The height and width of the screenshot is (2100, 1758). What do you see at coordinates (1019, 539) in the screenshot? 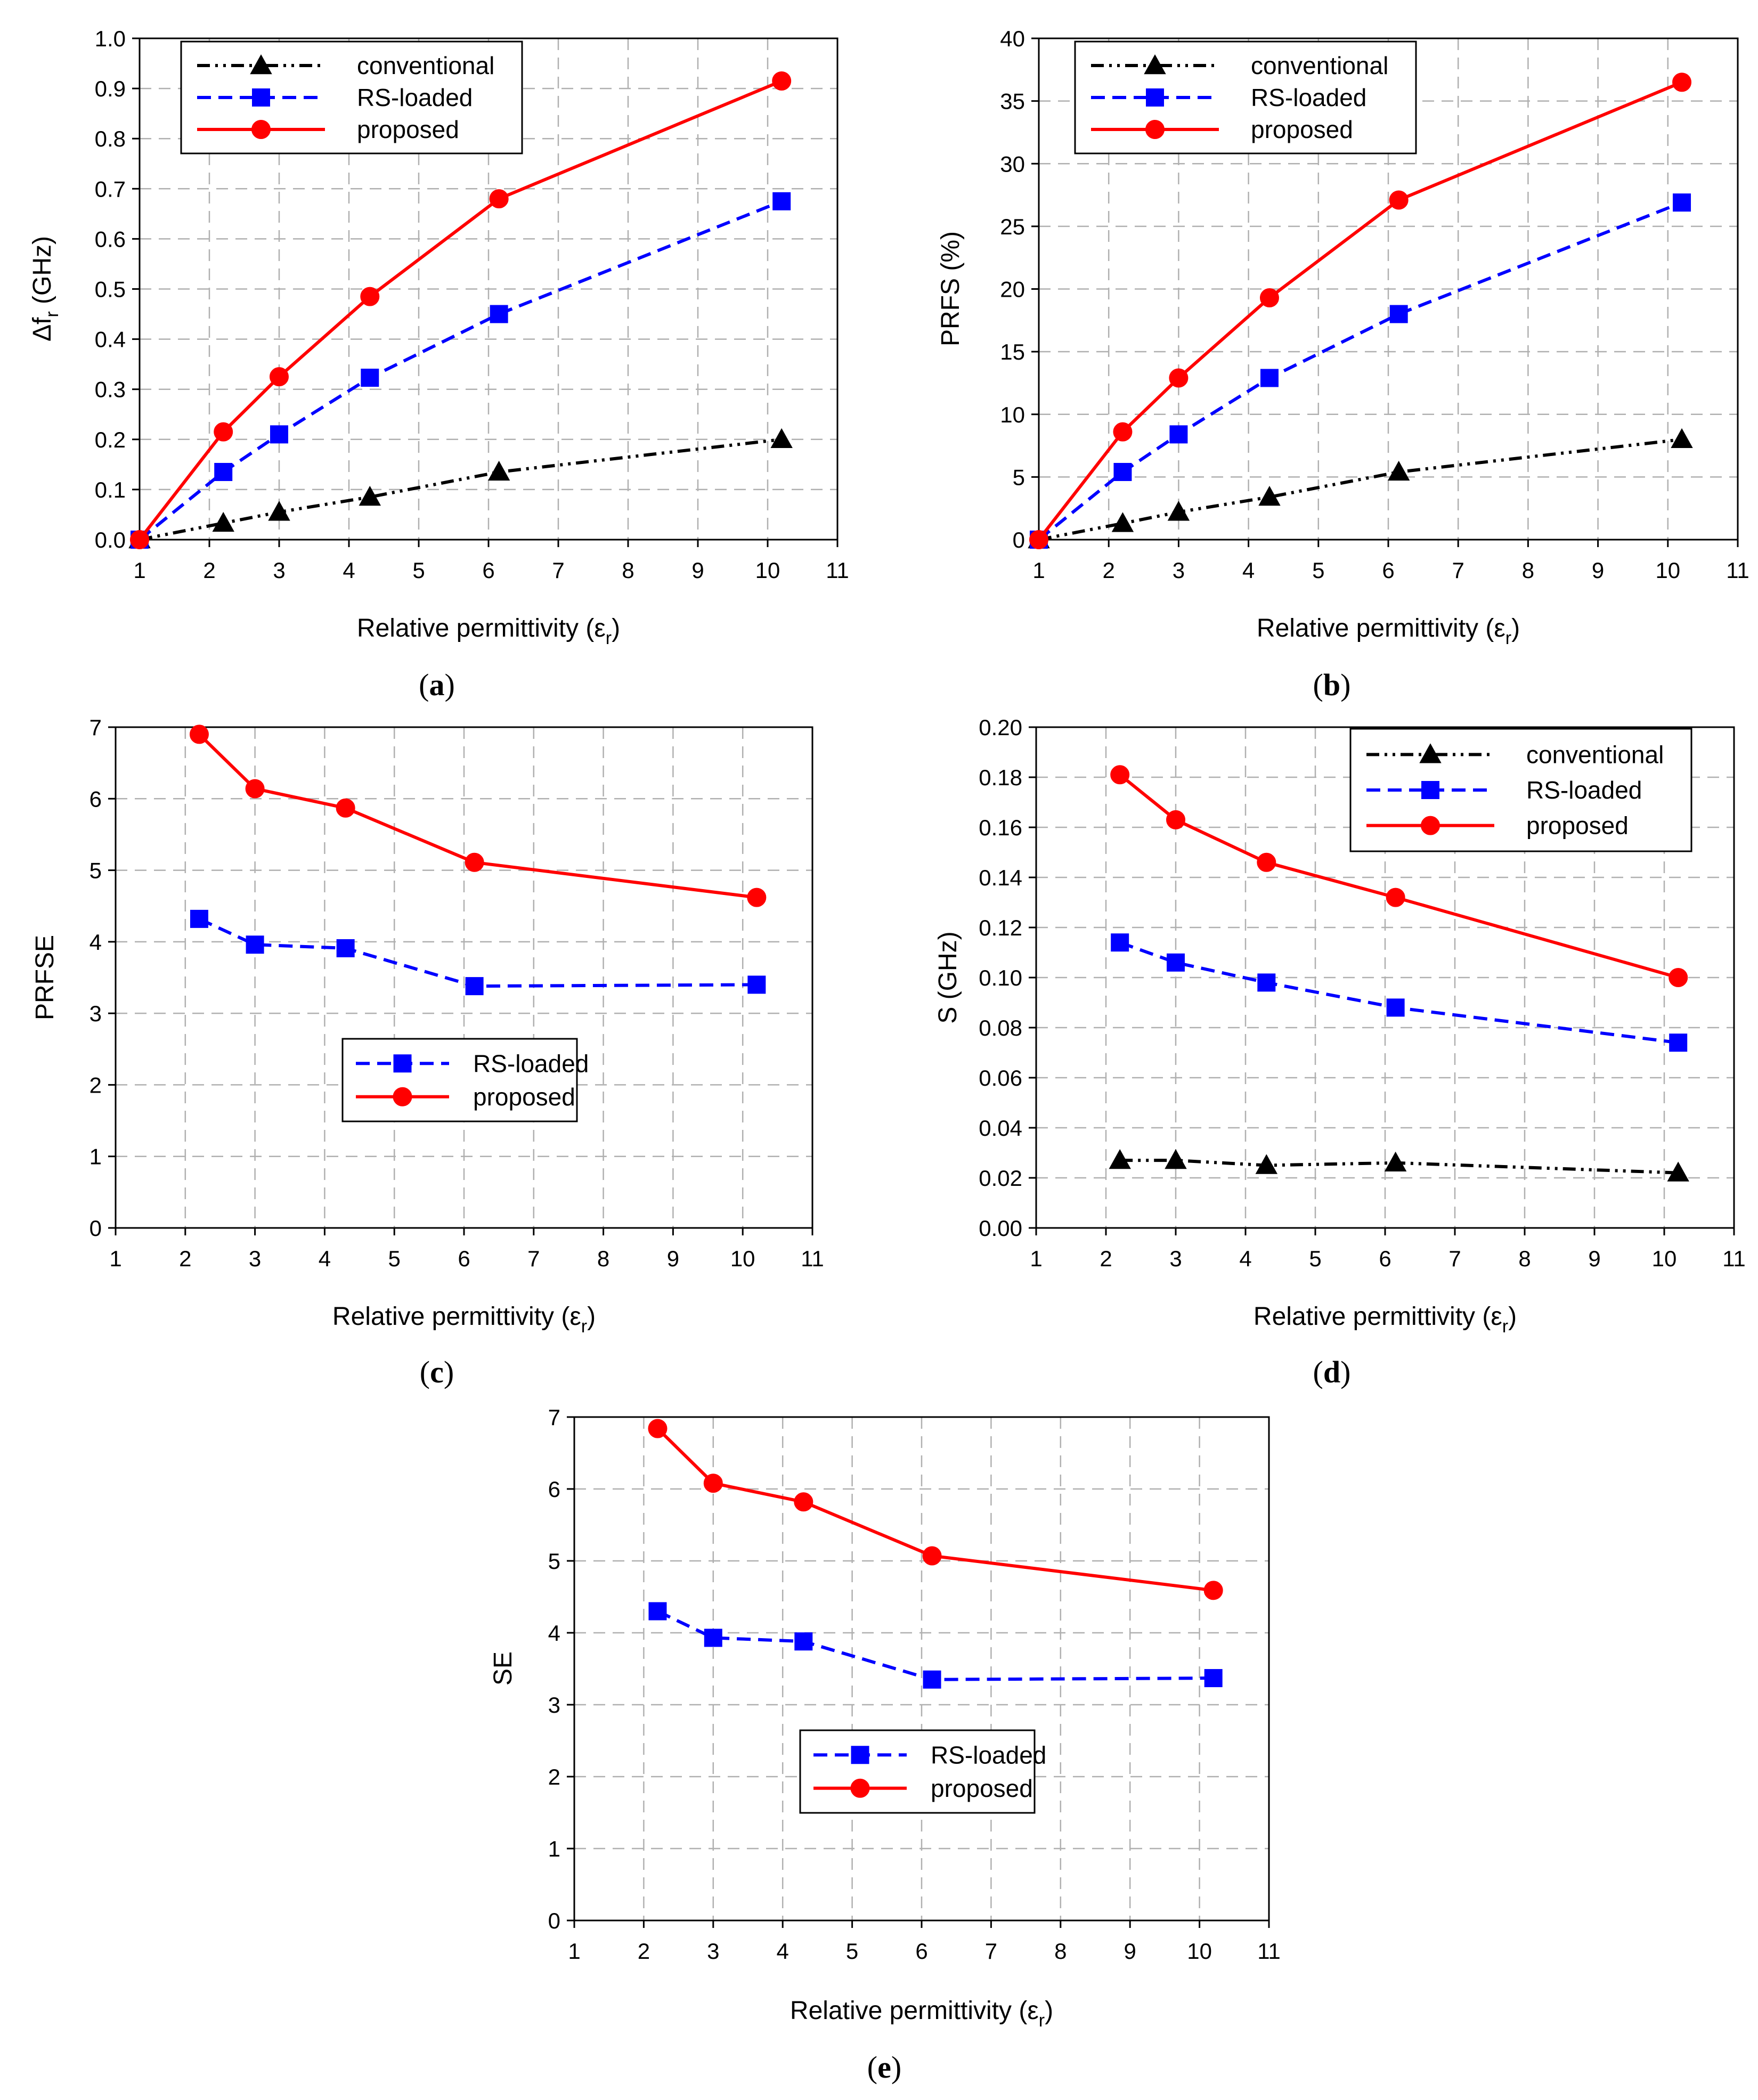
I see `y-tick-label: 0` at bounding box center [1019, 539].